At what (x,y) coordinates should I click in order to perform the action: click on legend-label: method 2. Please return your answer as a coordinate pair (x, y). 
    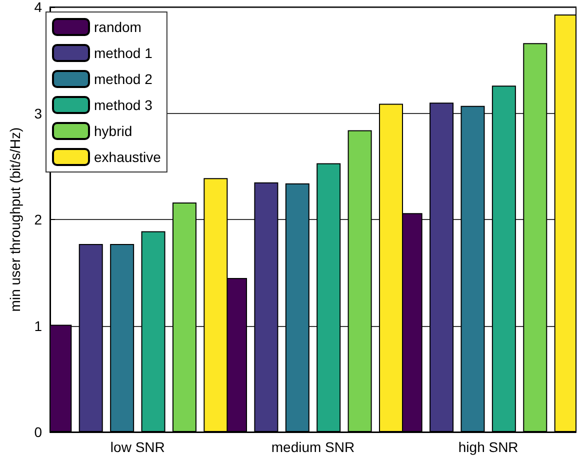
    Looking at the image, I should click on (123, 79).